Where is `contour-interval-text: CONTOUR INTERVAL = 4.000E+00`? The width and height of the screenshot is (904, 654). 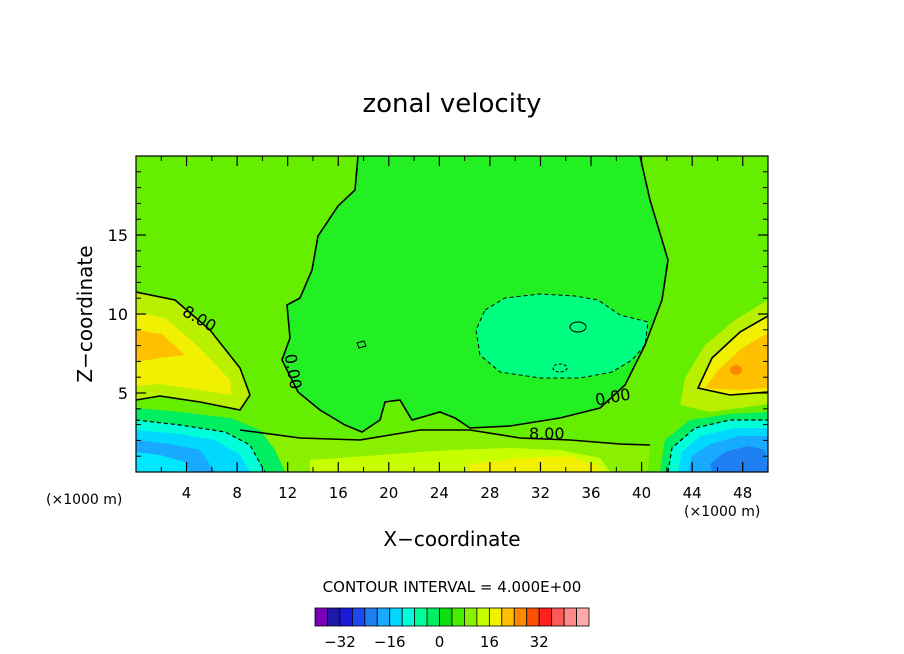
contour-interval-text: CONTOUR INTERVAL = 4.000E+00 is located at coordinates (452, 587).